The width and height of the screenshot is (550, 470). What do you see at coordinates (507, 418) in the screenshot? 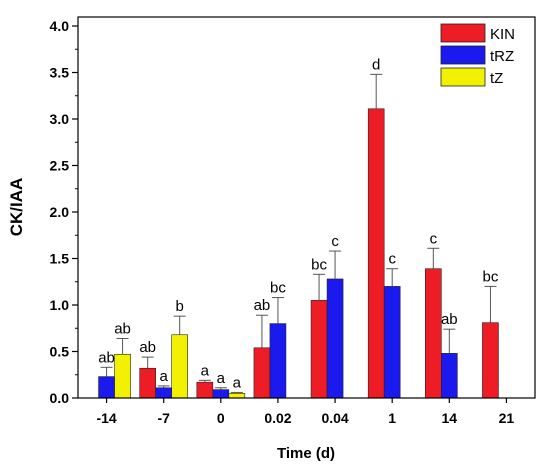
I see `x-tick-label: 21` at bounding box center [507, 418].